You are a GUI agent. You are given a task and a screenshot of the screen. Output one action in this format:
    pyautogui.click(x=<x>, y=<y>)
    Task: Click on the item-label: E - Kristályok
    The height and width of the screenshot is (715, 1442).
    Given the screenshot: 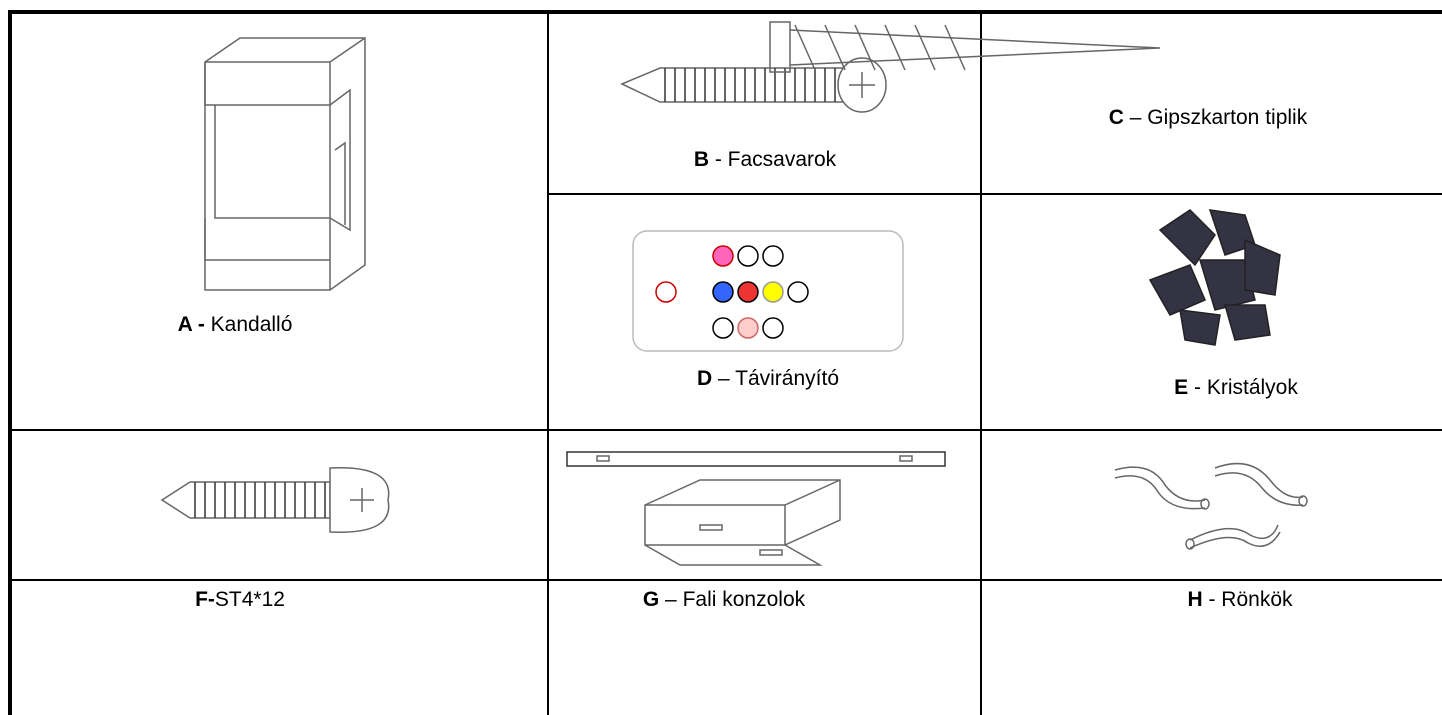 What is the action you would take?
    pyautogui.click(x=1236, y=388)
    